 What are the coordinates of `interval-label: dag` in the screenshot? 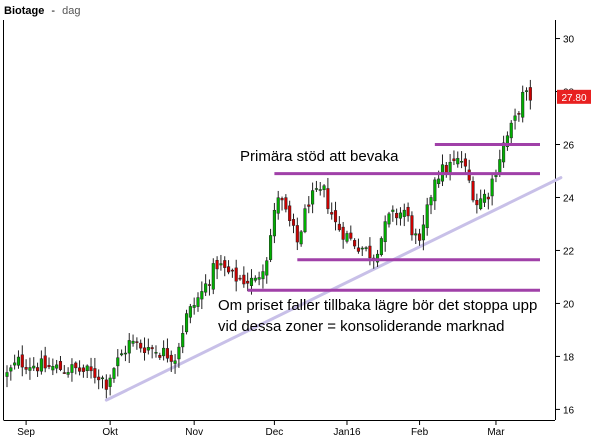 It's located at (71, 11).